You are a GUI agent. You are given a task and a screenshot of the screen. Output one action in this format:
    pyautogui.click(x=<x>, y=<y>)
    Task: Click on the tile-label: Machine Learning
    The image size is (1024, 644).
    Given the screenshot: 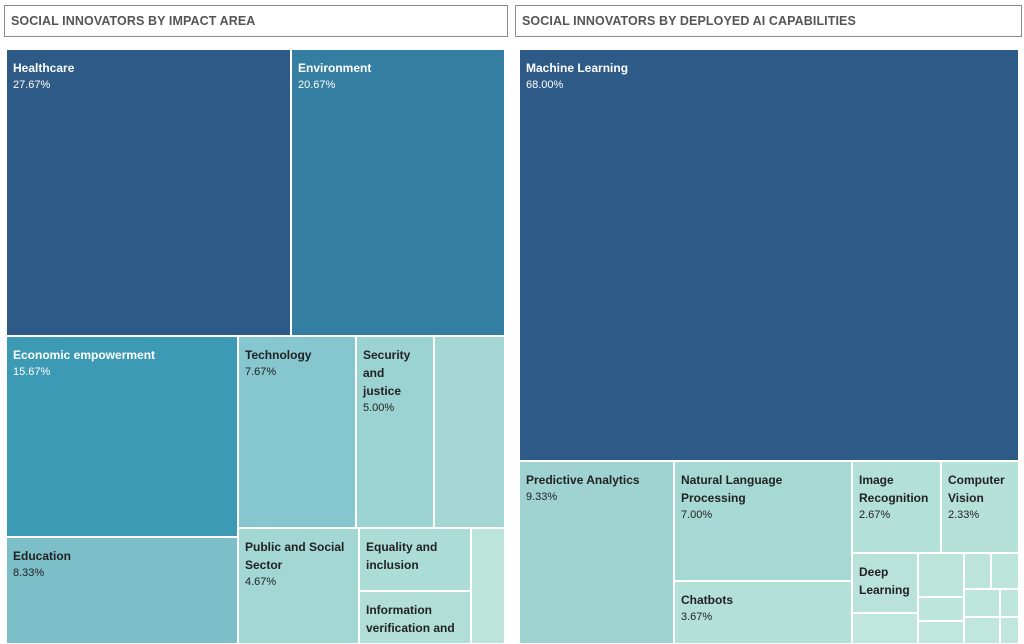 What is the action you would take?
    pyautogui.click(x=577, y=68)
    